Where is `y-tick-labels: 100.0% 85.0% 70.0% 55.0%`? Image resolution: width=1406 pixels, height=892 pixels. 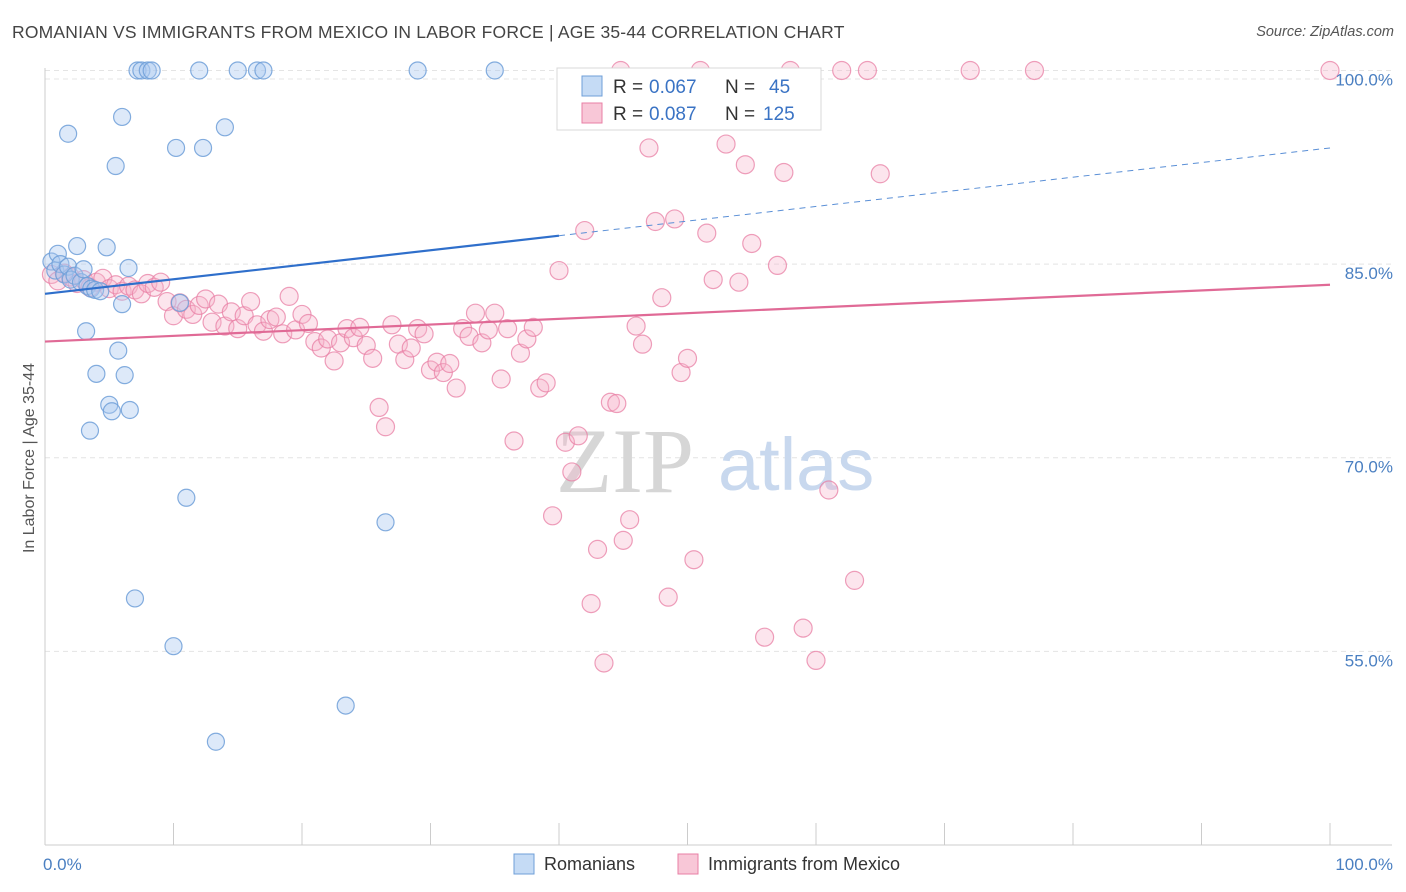 y-tick-labels: 100.0% 85.0% 70.0% 55.0% is located at coordinates (1364, 370).